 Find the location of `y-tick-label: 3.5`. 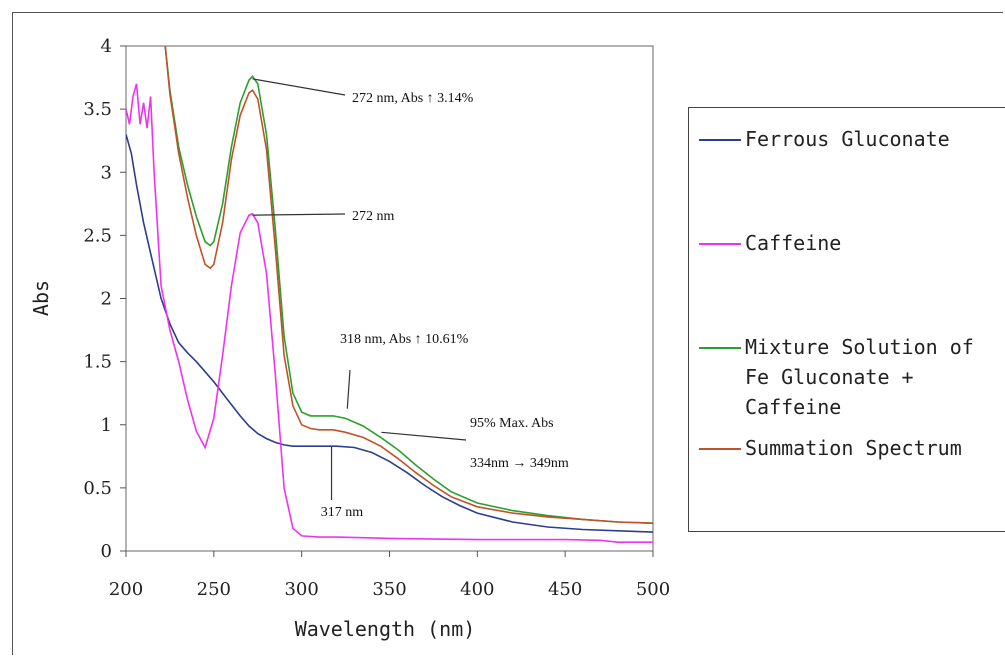

y-tick-label: 3.5 is located at coordinates (97, 109).